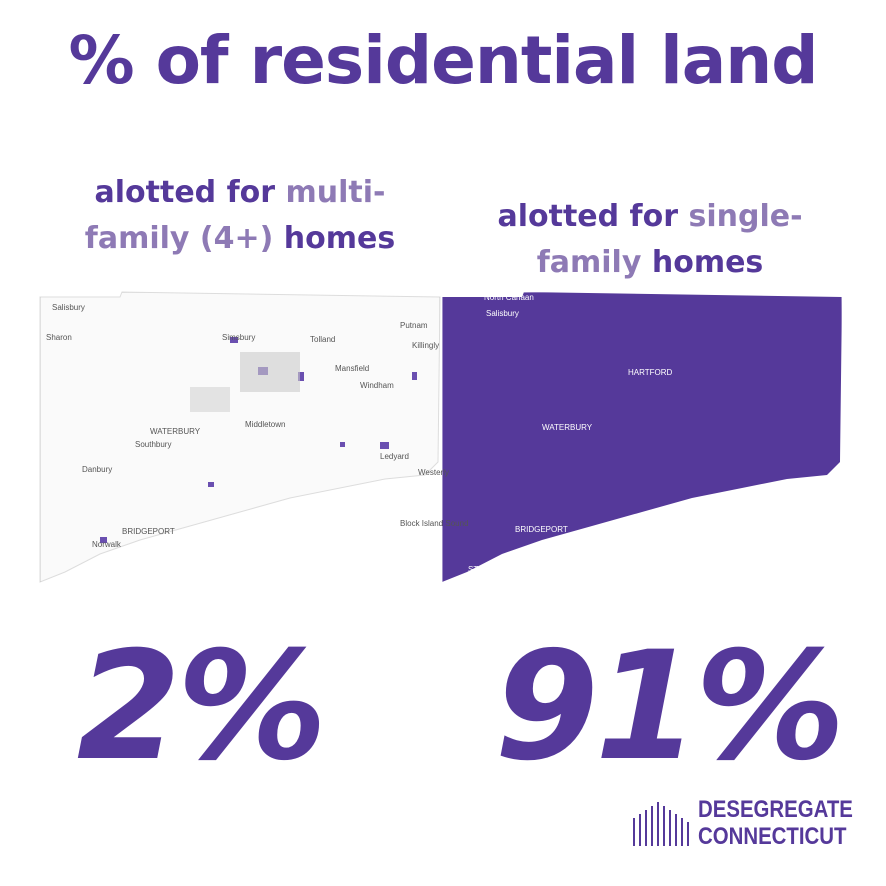  Describe the element at coordinates (509, 297) in the screenshot. I see `map-label: North Canaan` at that location.